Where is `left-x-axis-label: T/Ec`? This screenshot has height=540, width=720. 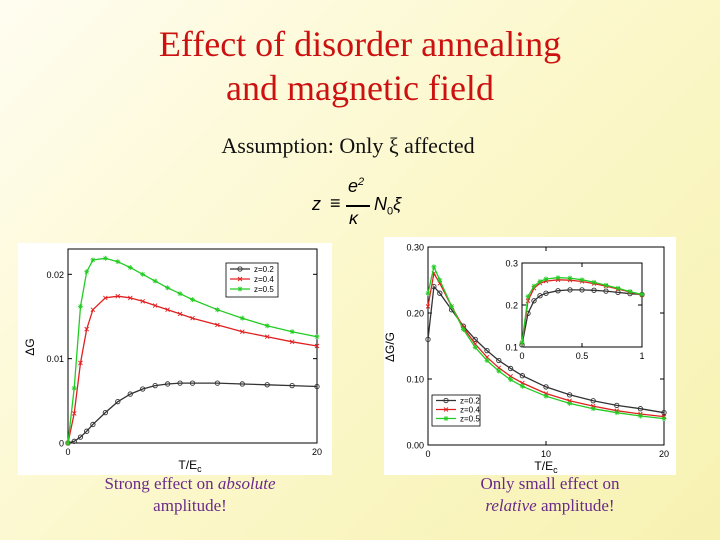 left-x-axis-label: T/Ec is located at coordinates (190, 466).